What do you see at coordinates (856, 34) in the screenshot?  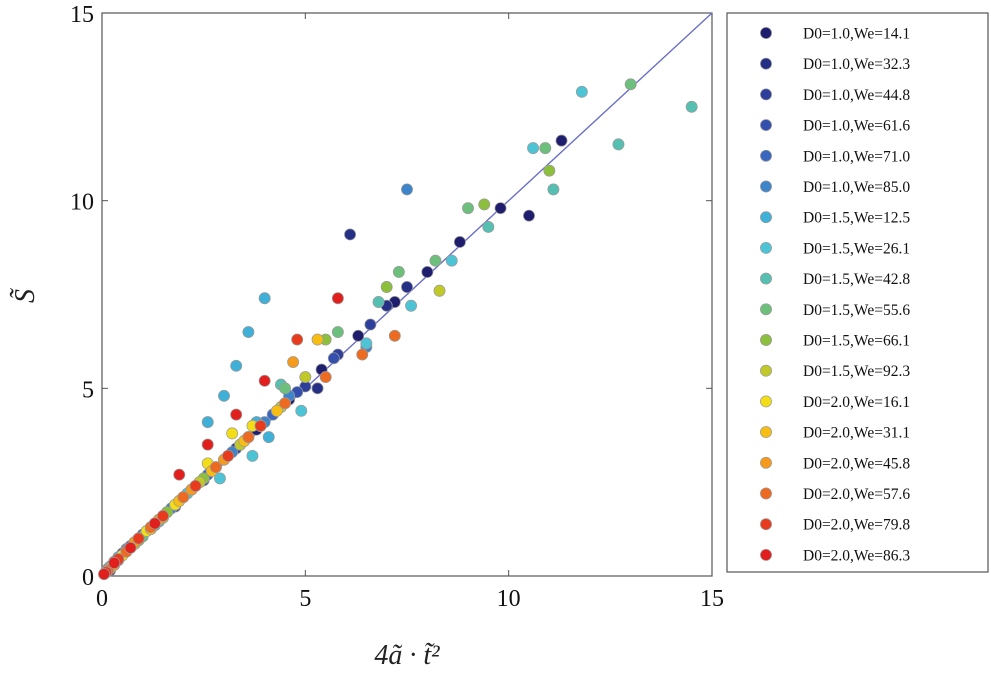 I see `legend-label: D0=1.0,We=14.1` at bounding box center [856, 34].